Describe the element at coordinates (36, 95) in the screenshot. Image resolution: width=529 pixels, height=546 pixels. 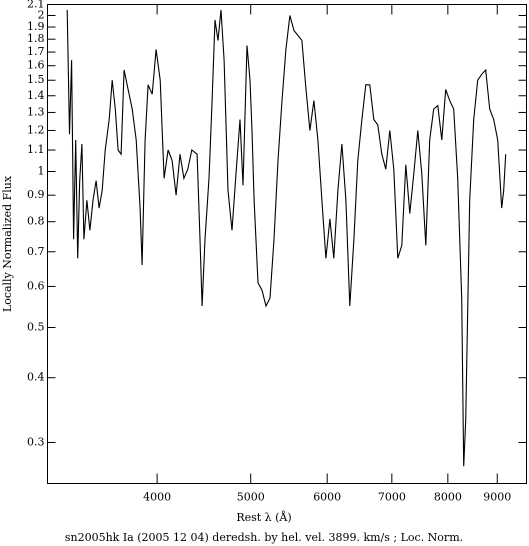
I see `y-tick-label: 1.4` at that location.